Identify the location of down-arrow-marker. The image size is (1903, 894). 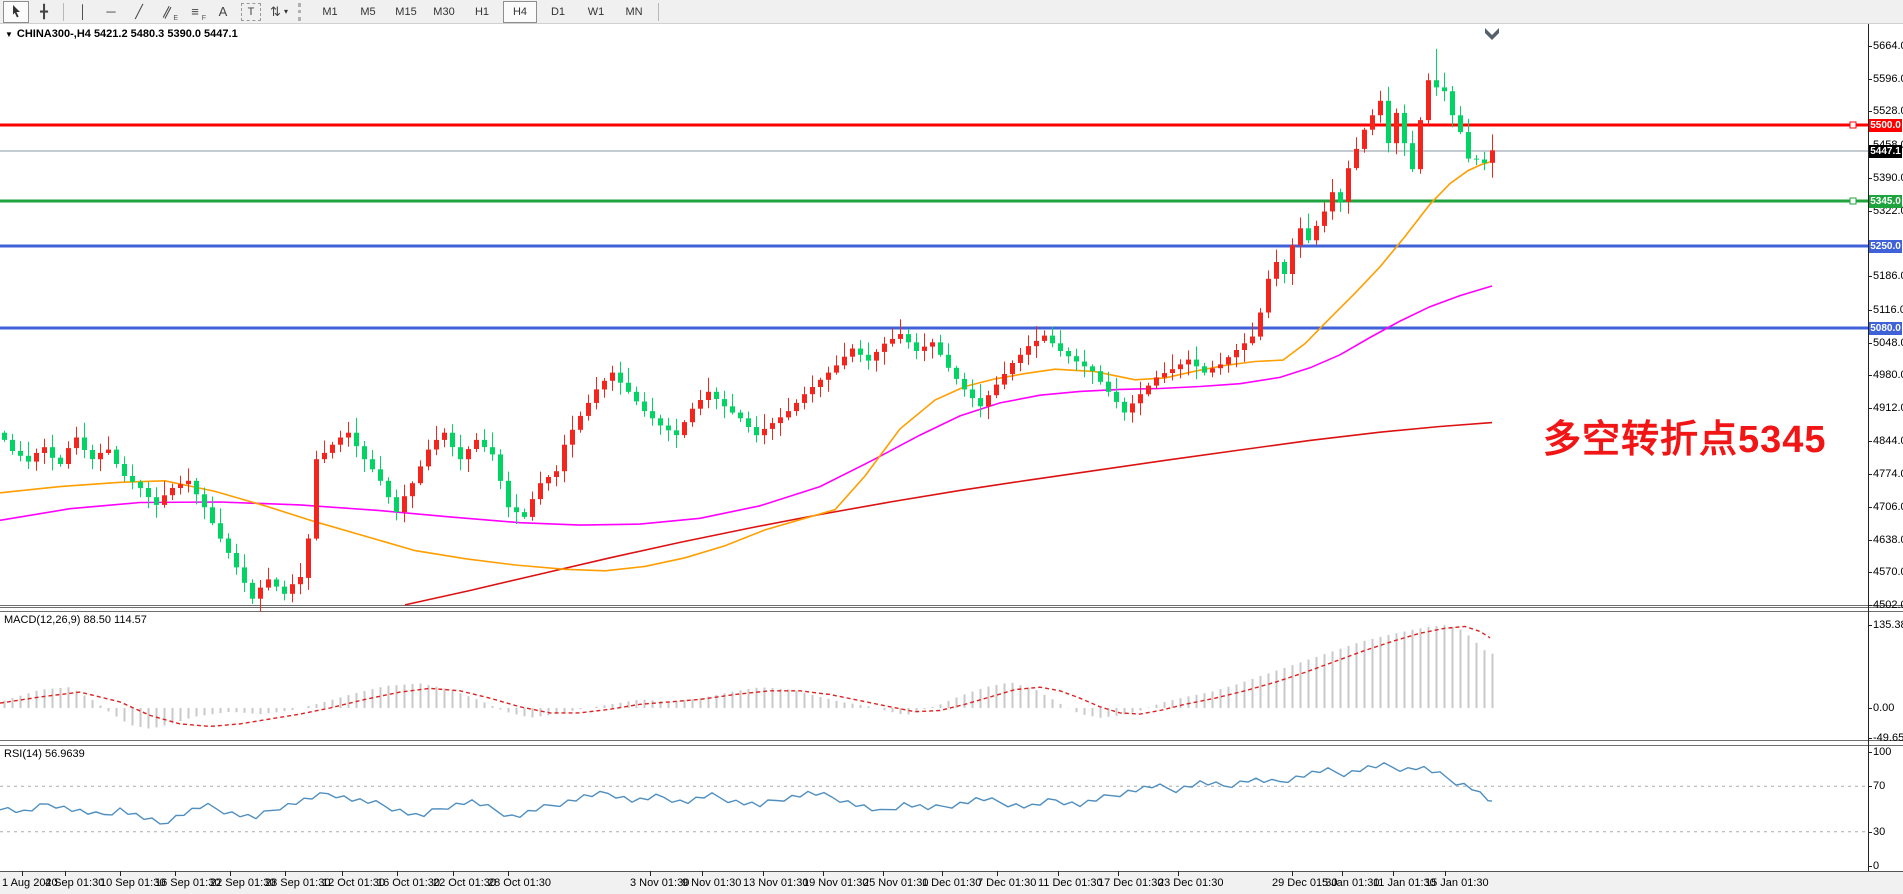
(1492, 34).